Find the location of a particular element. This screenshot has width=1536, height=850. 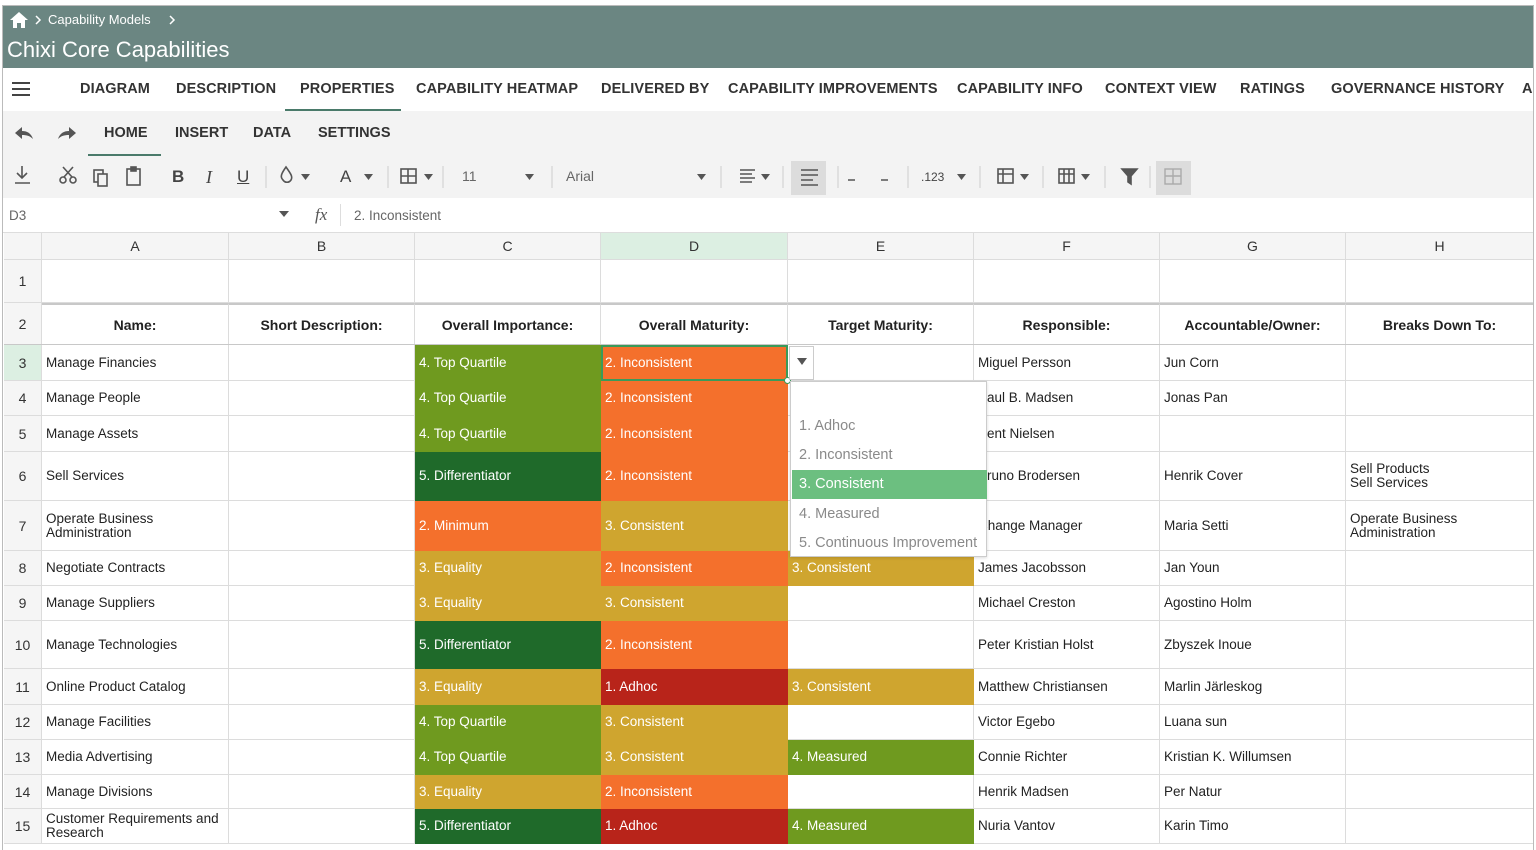

cell: Bruno Brodersen is located at coordinates (1067, 476).